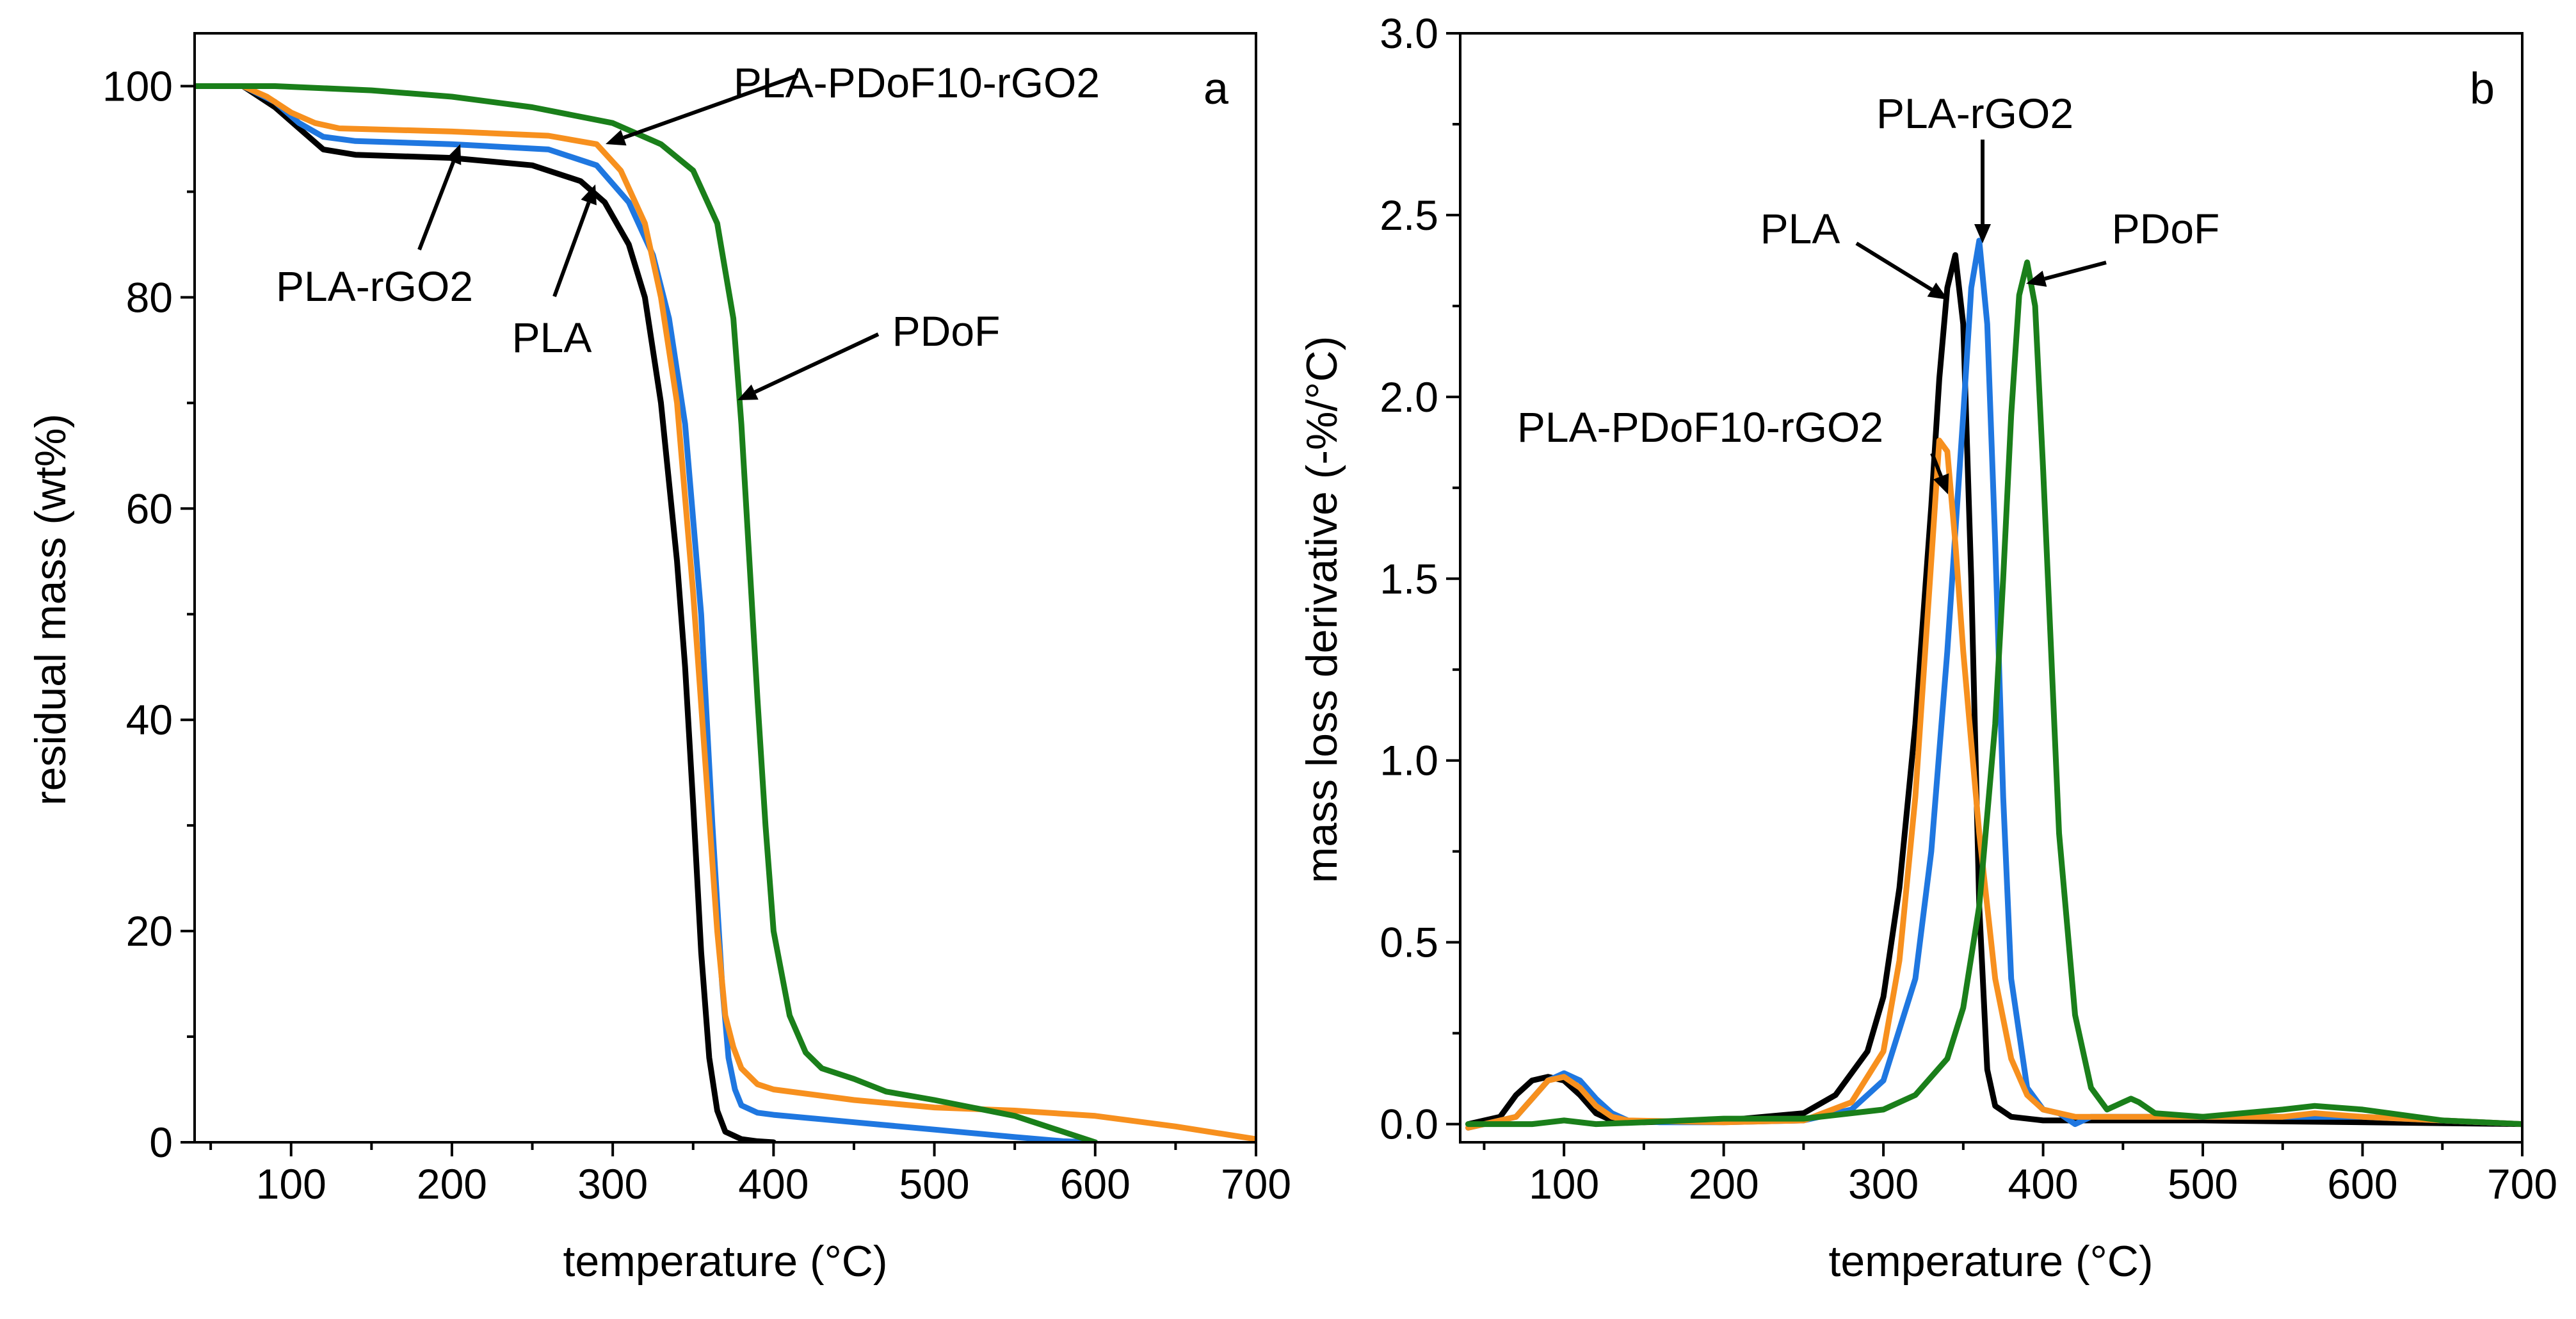  What do you see at coordinates (1564, 1184) in the screenshot?
I see `panel-b-x-tick-label: 100` at bounding box center [1564, 1184].